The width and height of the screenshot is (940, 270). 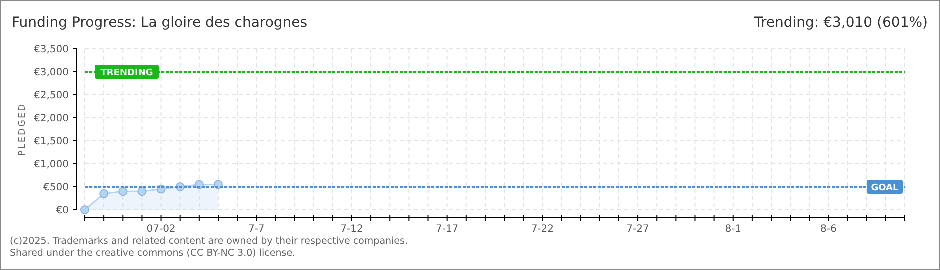 What do you see at coordinates (828, 229) in the screenshot?
I see `x-tick-label: 8-6` at bounding box center [828, 229].